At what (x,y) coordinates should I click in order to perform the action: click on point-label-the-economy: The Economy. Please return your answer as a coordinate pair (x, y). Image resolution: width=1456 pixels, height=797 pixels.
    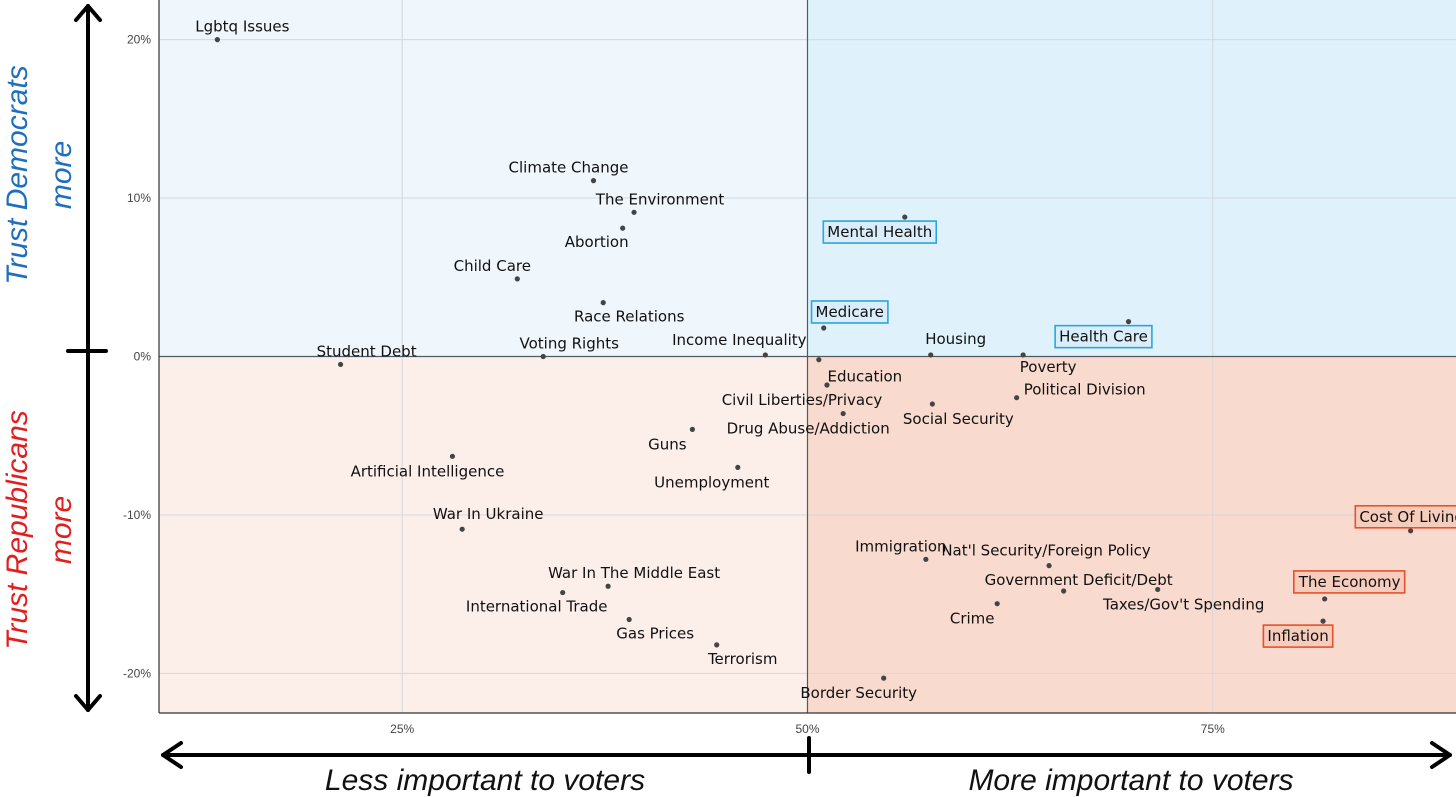
    Looking at the image, I should click on (1349, 582).